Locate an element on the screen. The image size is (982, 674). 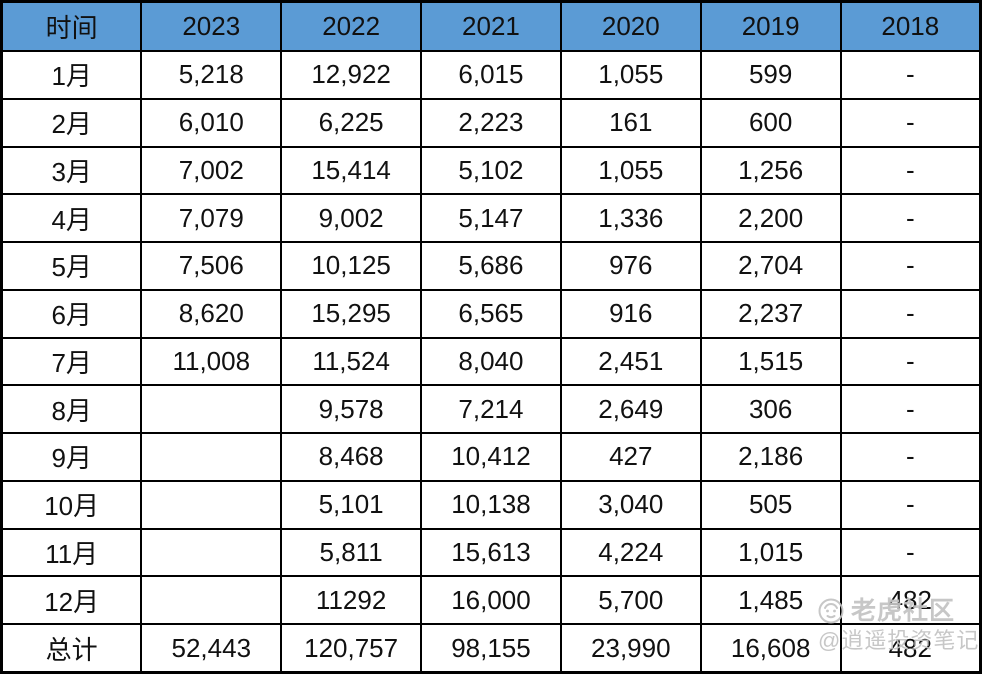
row-label: 12月 is located at coordinates (71, 600).